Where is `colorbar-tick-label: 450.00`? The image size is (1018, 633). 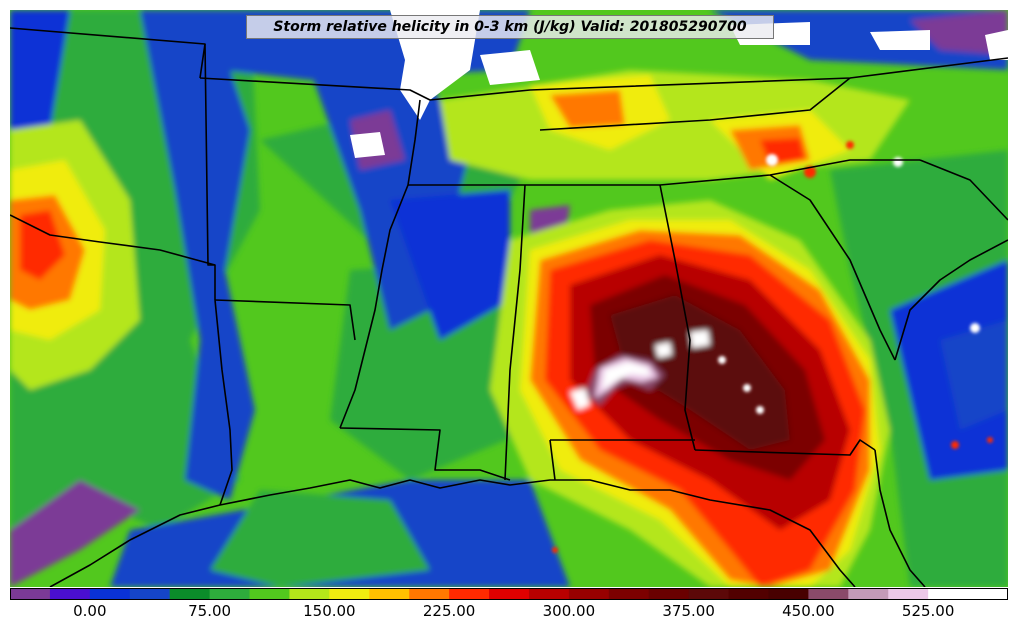 colorbar-tick-label: 450.00 is located at coordinates (808, 611).